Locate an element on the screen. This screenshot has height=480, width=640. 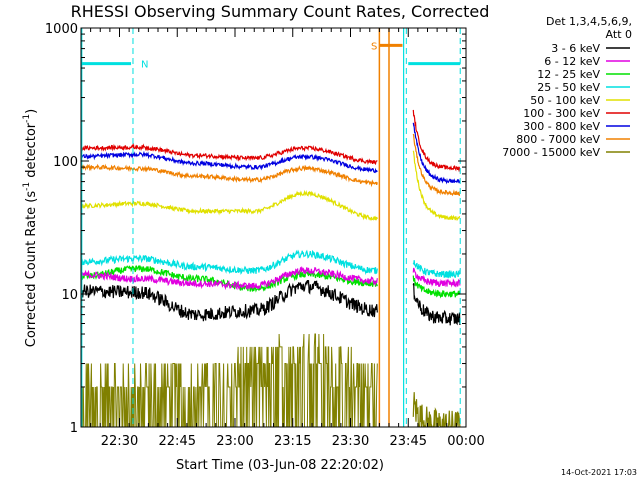
series-25to50keV is located at coordinates (271, 264).